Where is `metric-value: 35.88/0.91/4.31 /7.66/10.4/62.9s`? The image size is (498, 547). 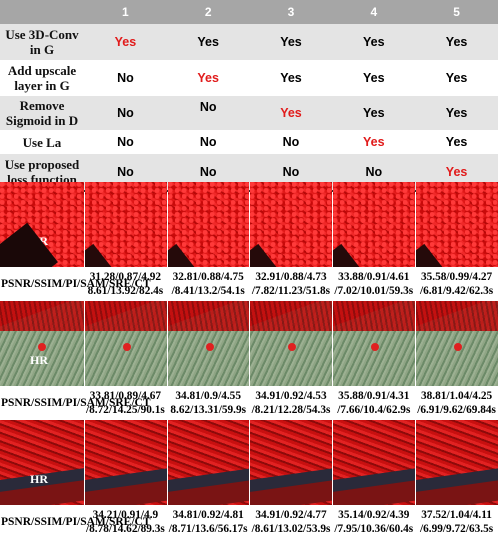 metric-value: 35.88/0.91/4.31 /7.66/10.4/62.9s is located at coordinates (374, 403).